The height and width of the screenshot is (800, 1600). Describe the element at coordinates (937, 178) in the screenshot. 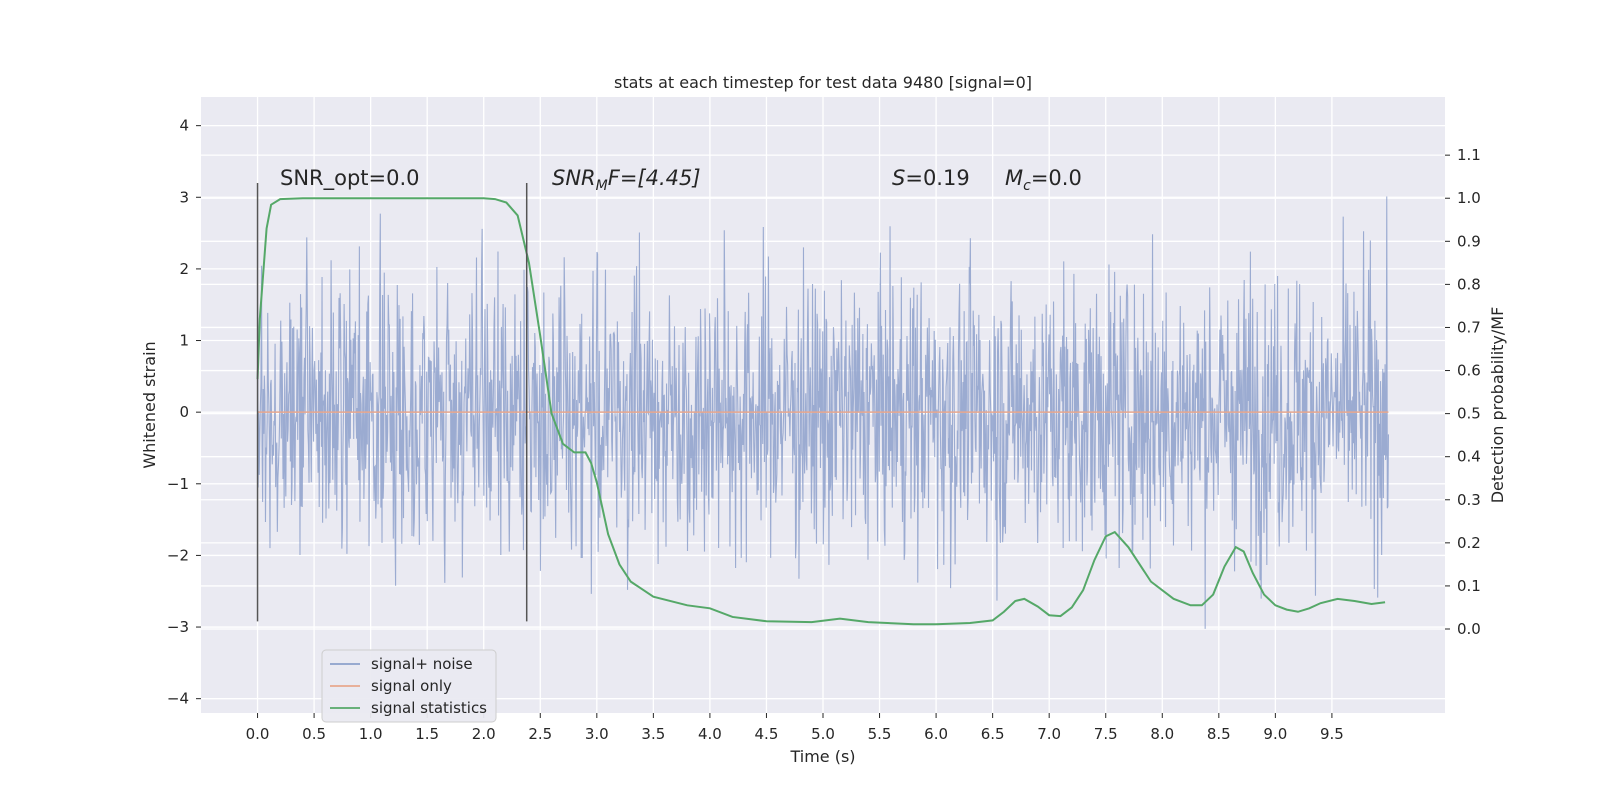

I see `s-value: =0.19` at that location.